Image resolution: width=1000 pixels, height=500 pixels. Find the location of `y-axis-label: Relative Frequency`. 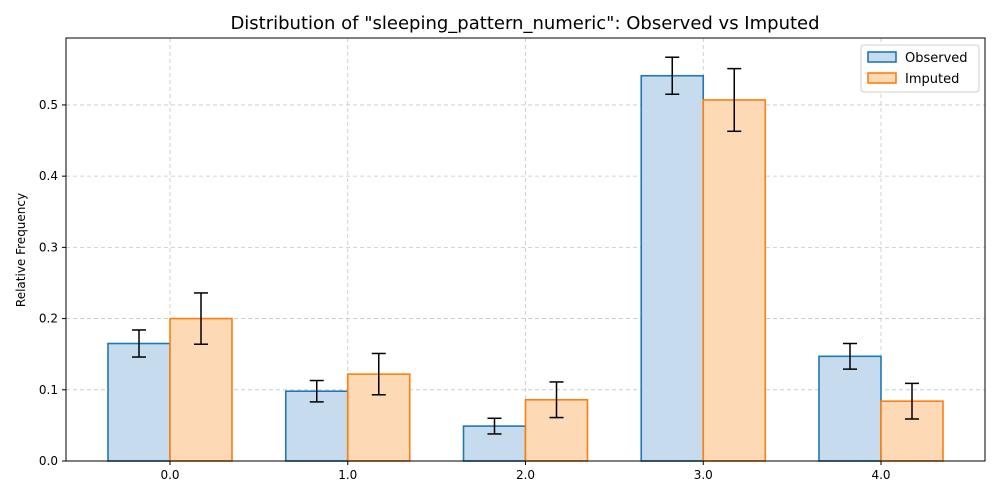

y-axis-label: Relative Frequency is located at coordinates (21, 250).